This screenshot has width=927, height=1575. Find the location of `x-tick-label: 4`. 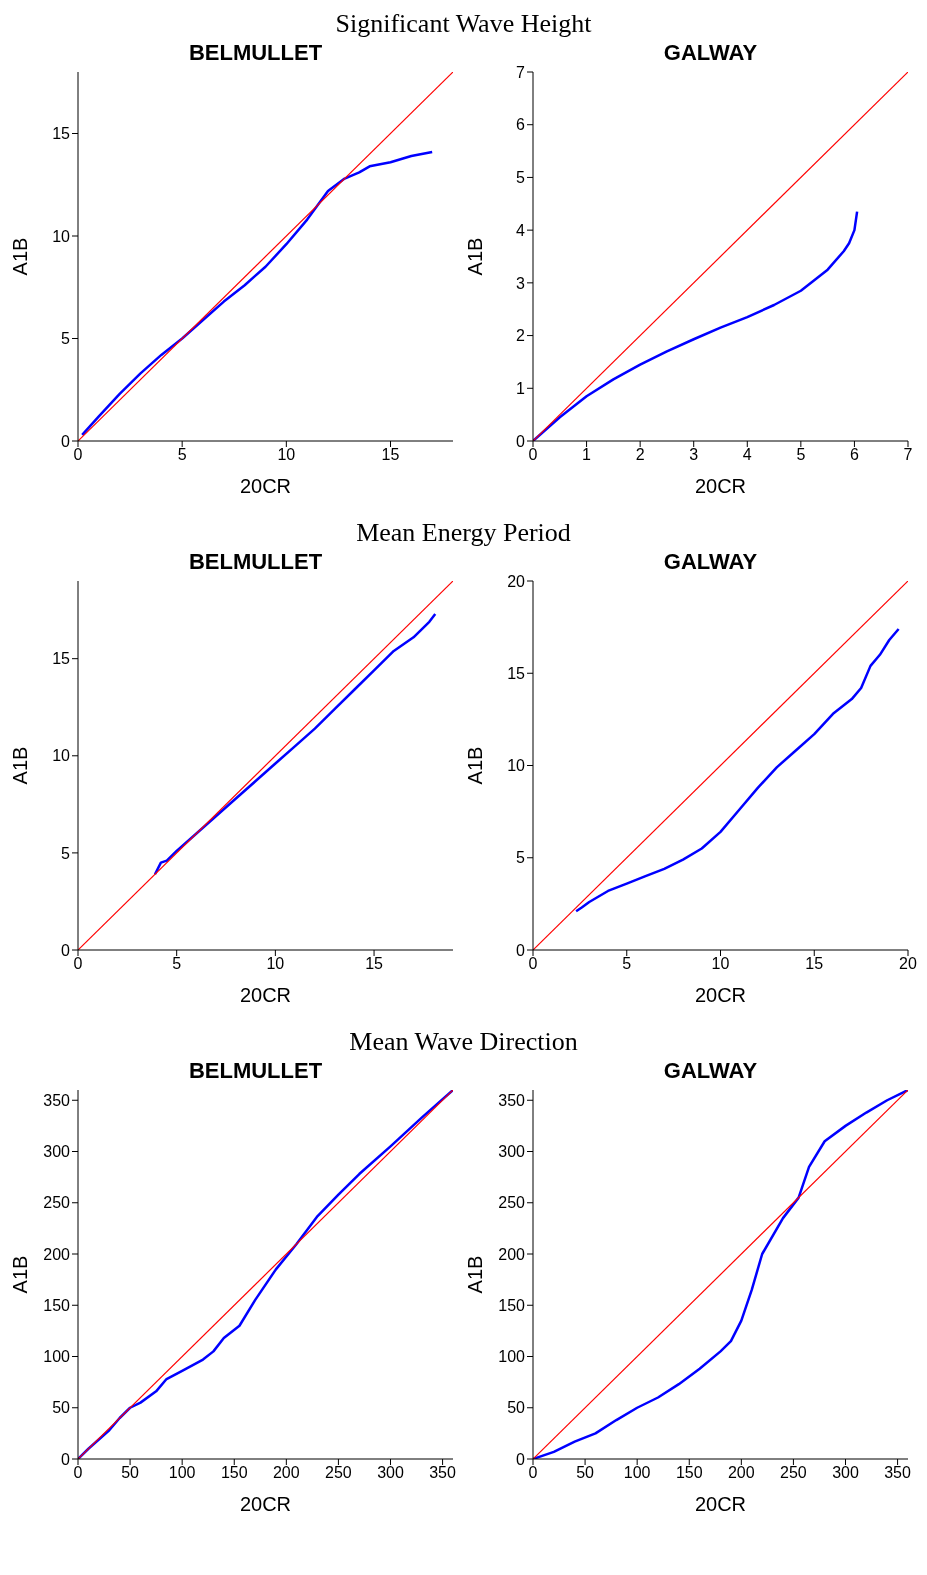

x-tick-label: 4 is located at coordinates (747, 455).